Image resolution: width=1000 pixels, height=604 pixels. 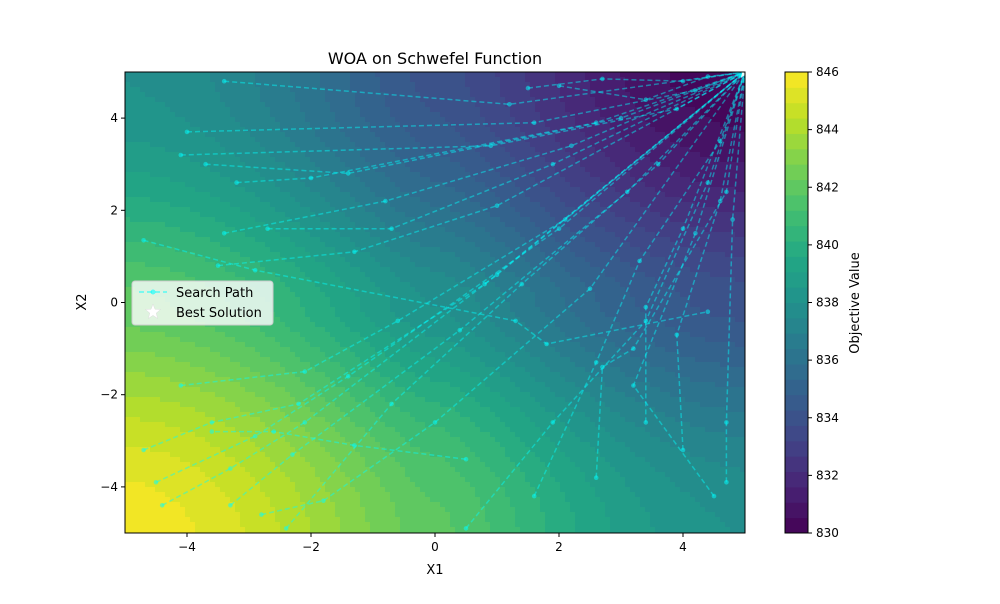 What do you see at coordinates (311, 547) in the screenshot?
I see `x-tick-label: −2` at bounding box center [311, 547].